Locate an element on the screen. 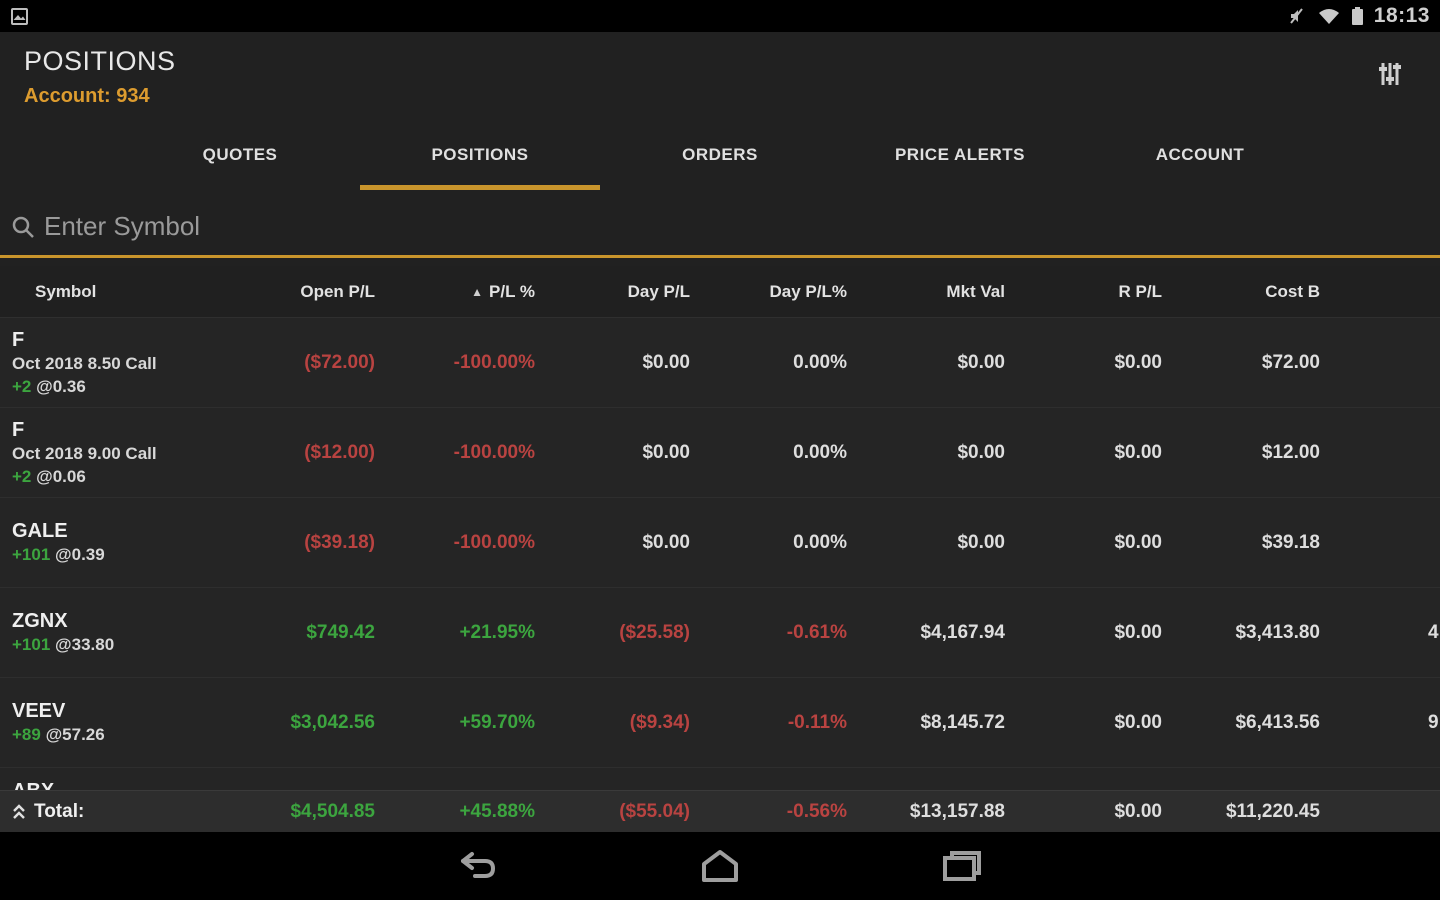  ticker: ZGNX is located at coordinates (40, 621).